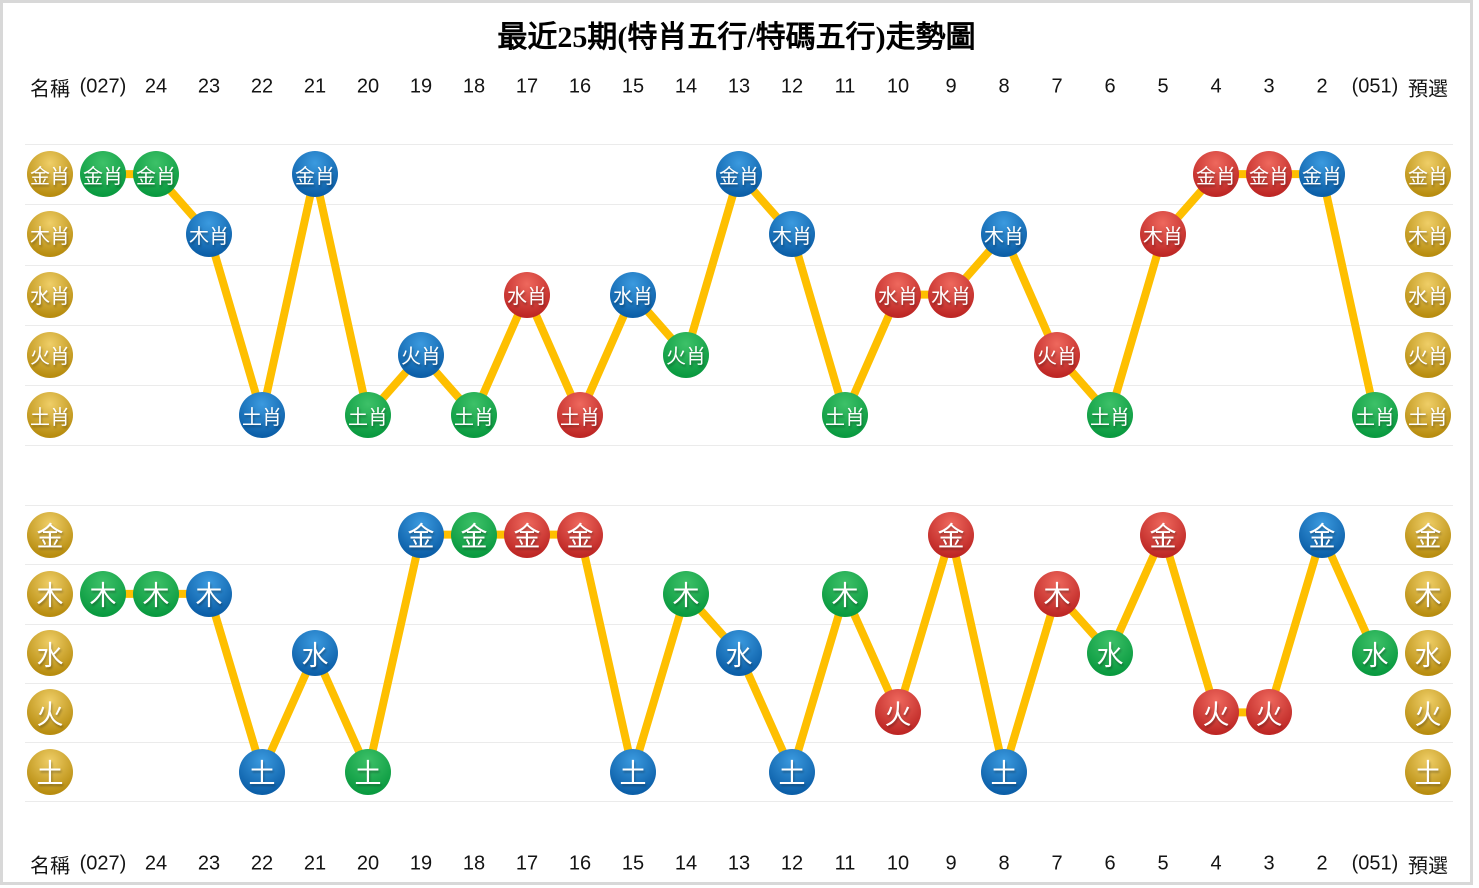 The image size is (1479, 888). I want to click on row-label-left: 木, so click(50, 593).